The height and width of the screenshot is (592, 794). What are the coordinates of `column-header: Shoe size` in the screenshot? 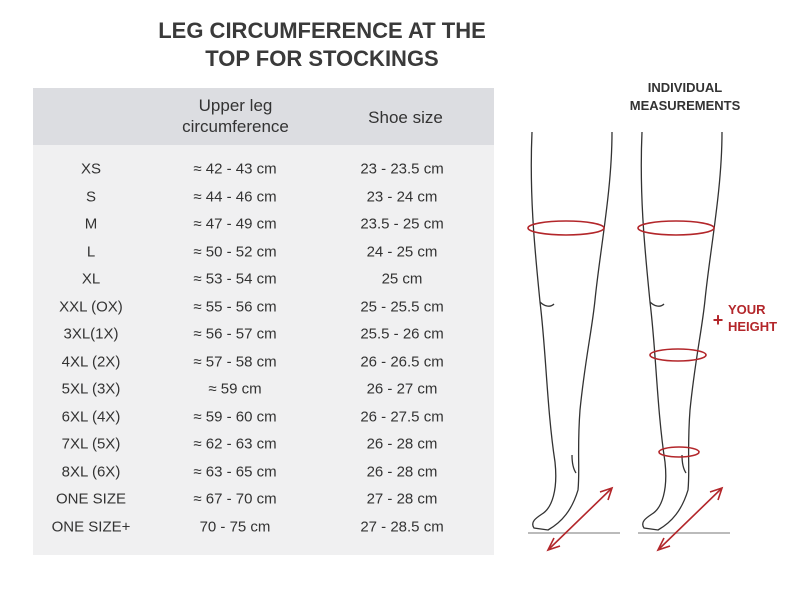 It's located at (405, 117).